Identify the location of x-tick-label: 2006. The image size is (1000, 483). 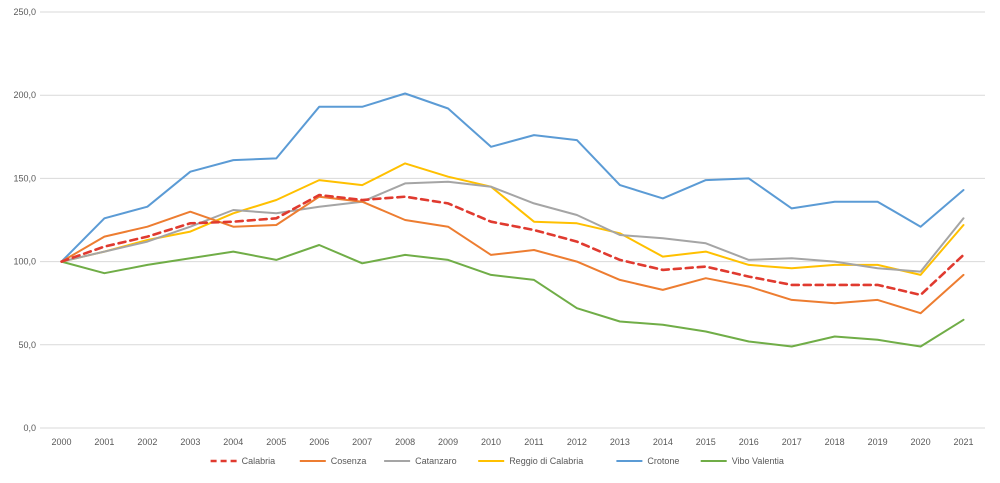
(319, 442).